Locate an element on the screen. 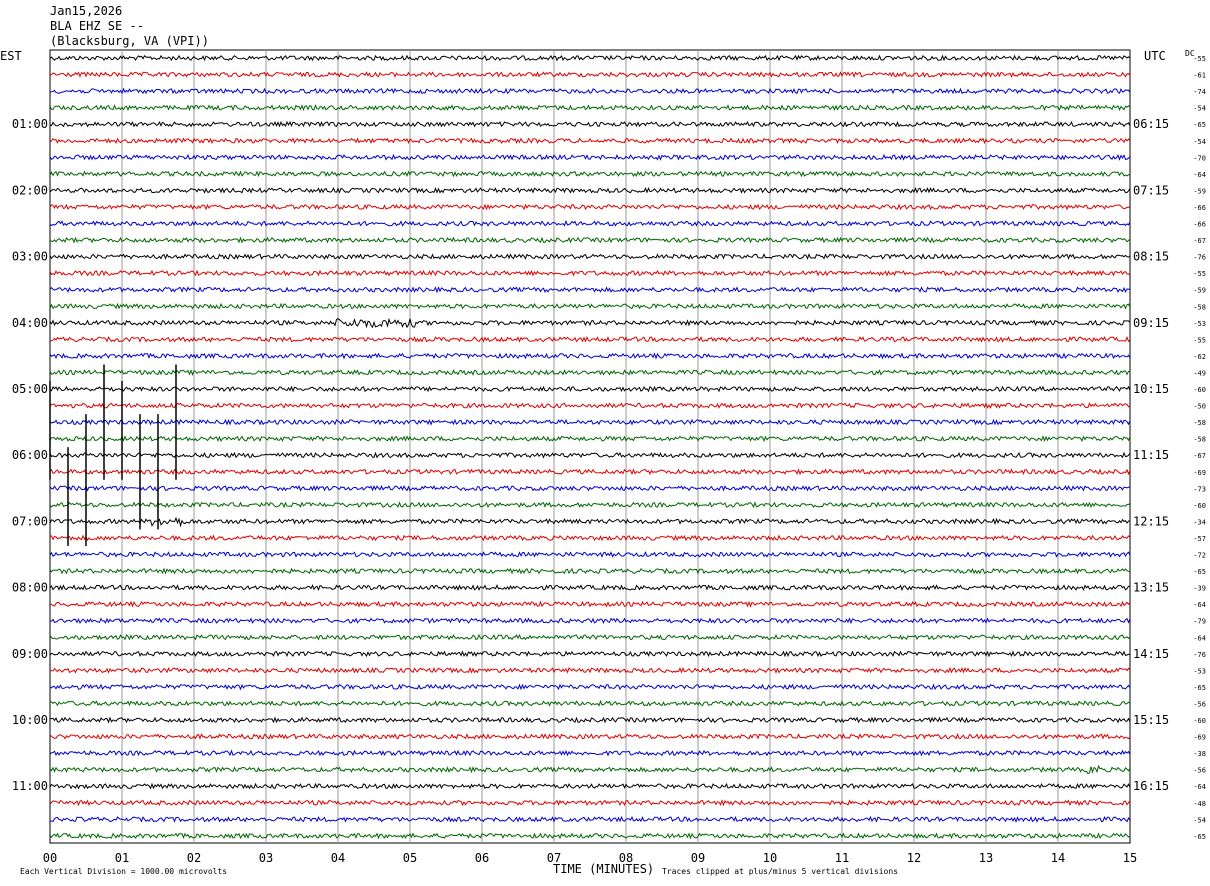 The width and height of the screenshot is (1210, 886). x-tick-label: 13 is located at coordinates (986, 858).